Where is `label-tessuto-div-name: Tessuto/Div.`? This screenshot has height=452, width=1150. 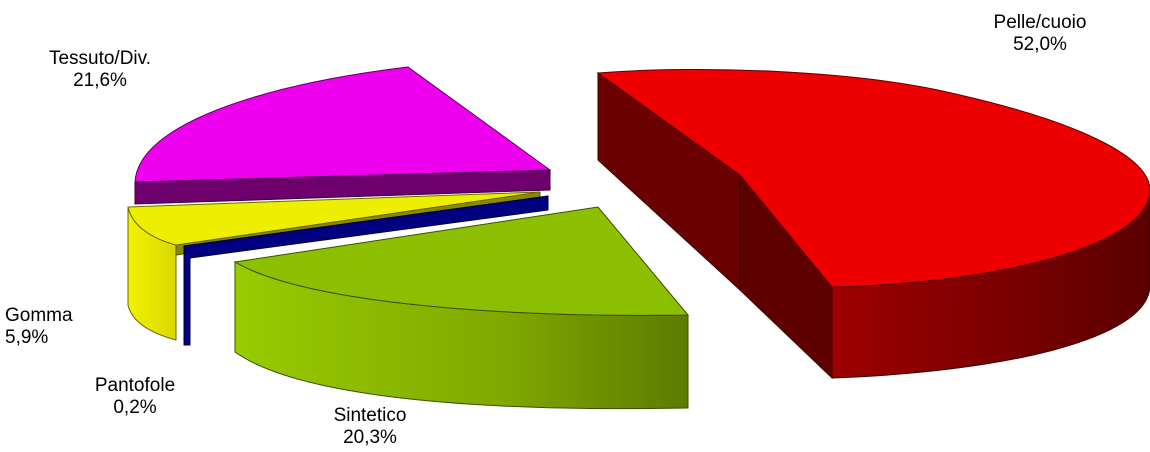 label-tessuto-div-name: Tessuto/Div. is located at coordinates (100, 58).